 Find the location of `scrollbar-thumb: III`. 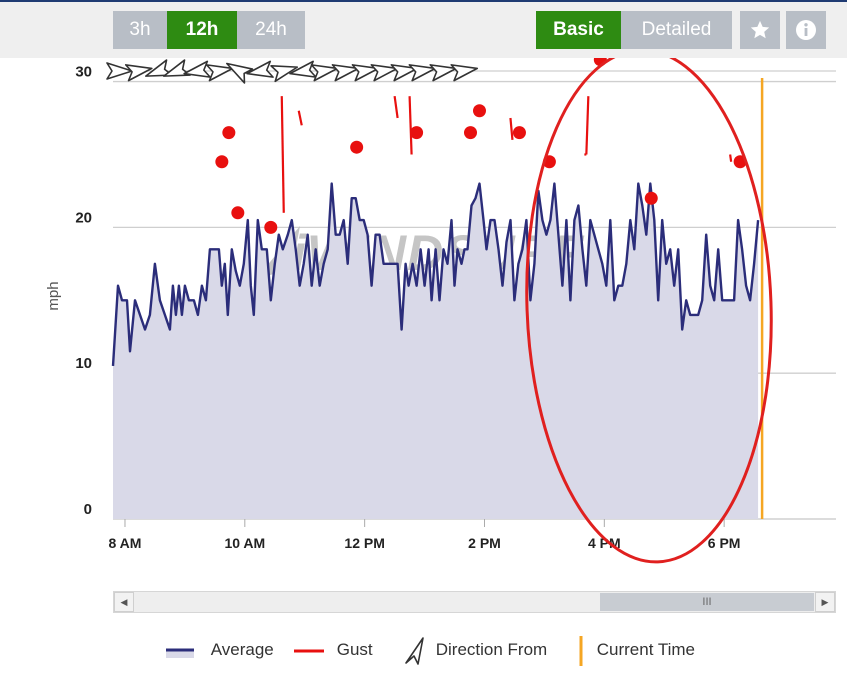

scrollbar-thumb: III is located at coordinates (707, 602).